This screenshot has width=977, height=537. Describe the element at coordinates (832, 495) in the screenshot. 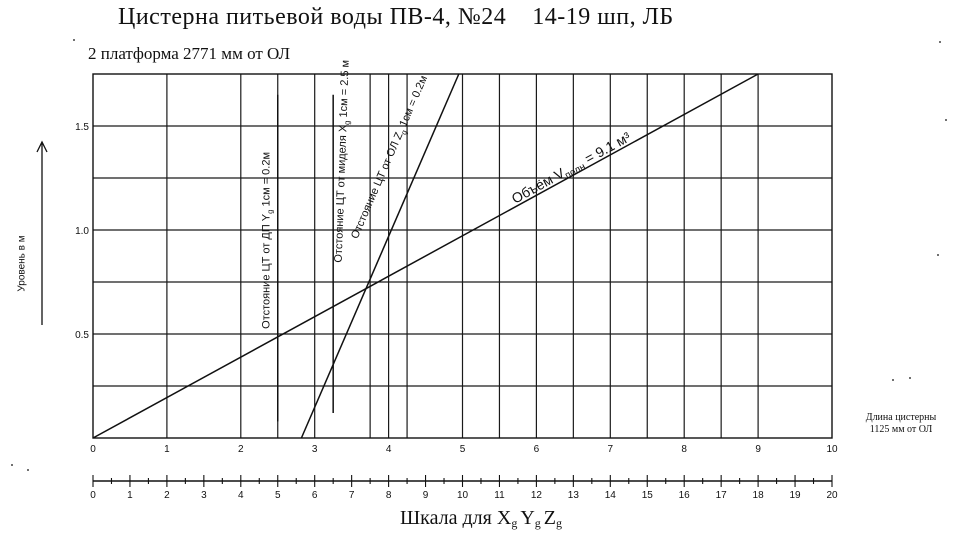

I see `scale2-label-20: 20` at that location.